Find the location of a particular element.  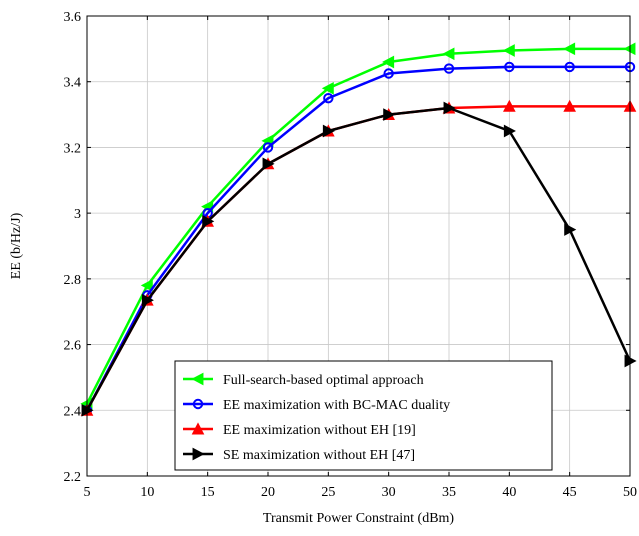

x-tick-label: 50 is located at coordinates (630, 492).